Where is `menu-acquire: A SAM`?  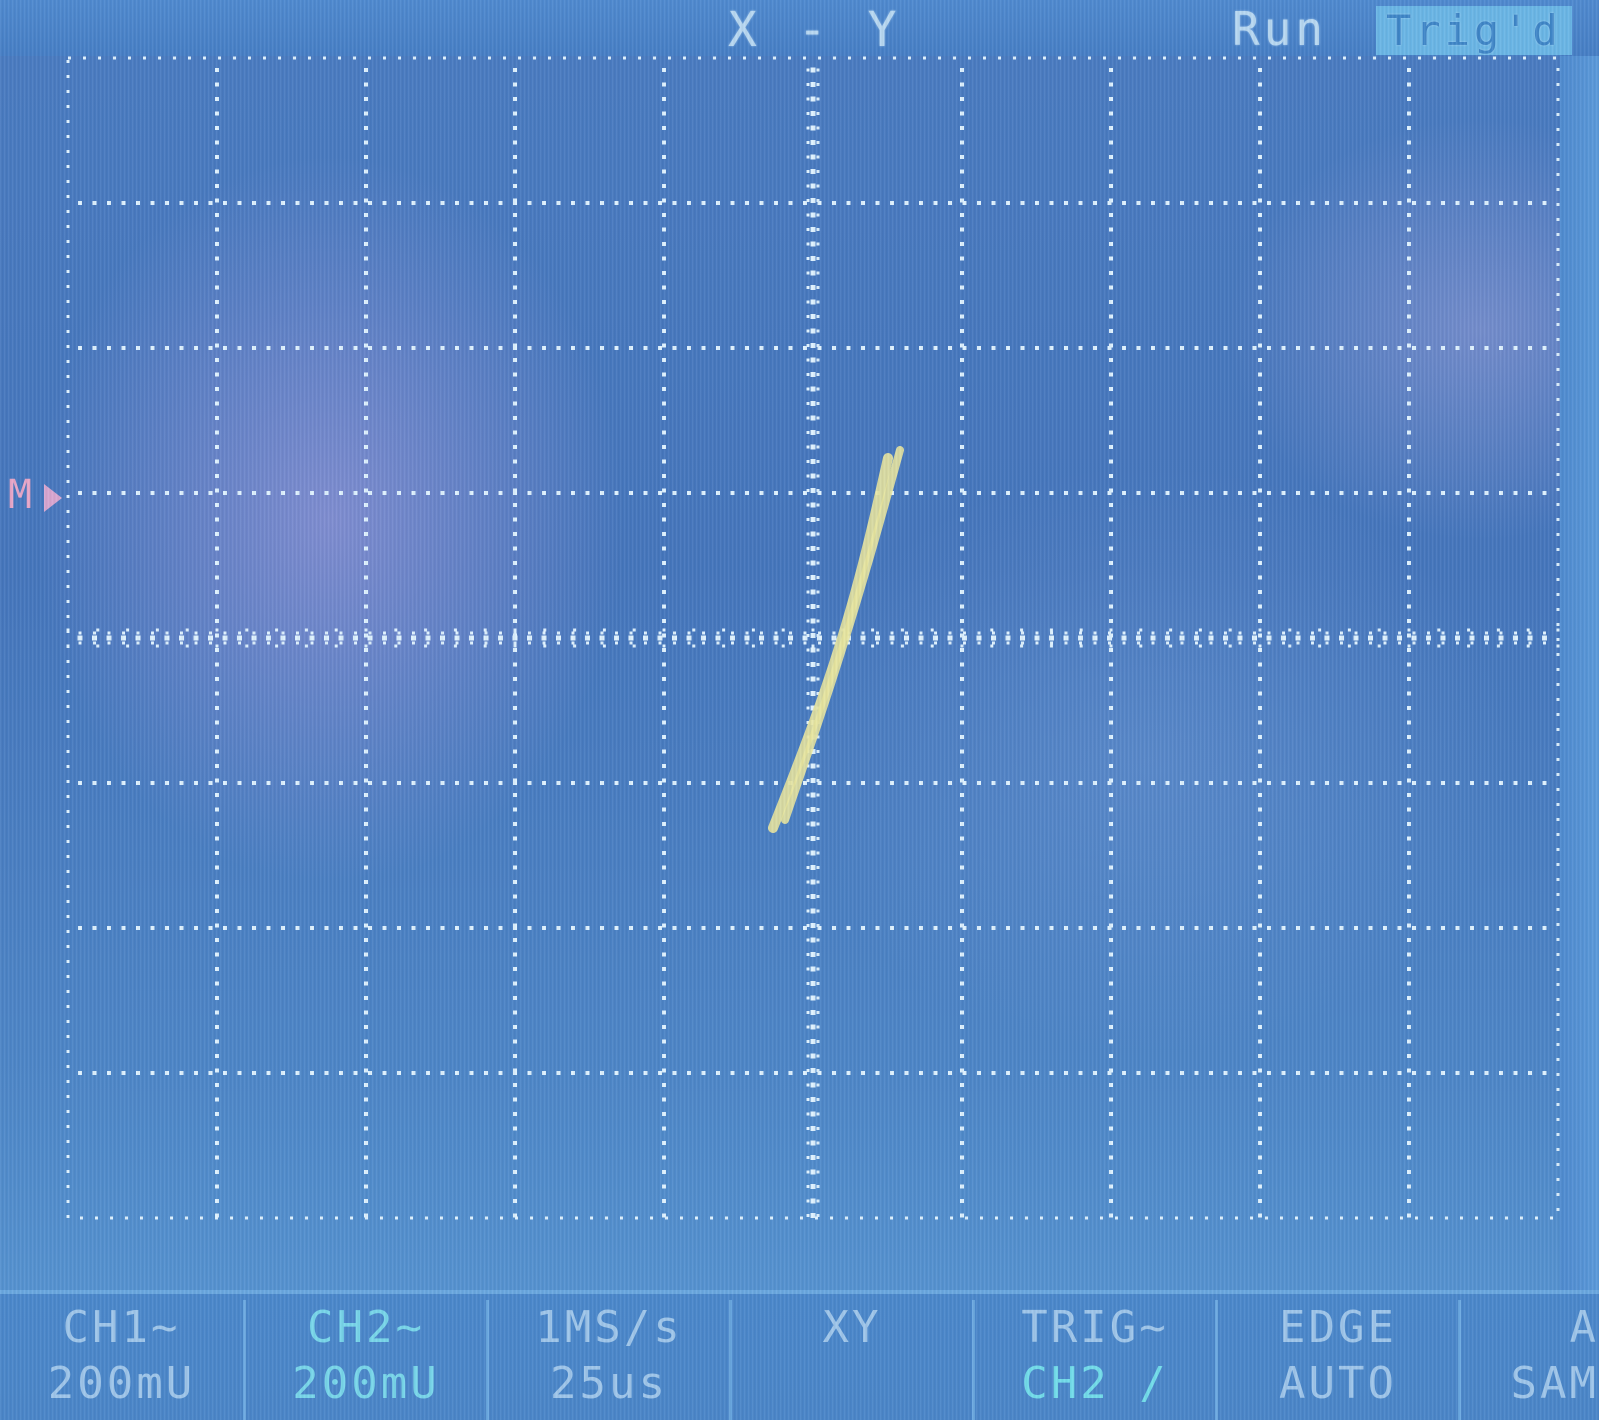
menu-acquire: A SAM is located at coordinates (1530, 1360).